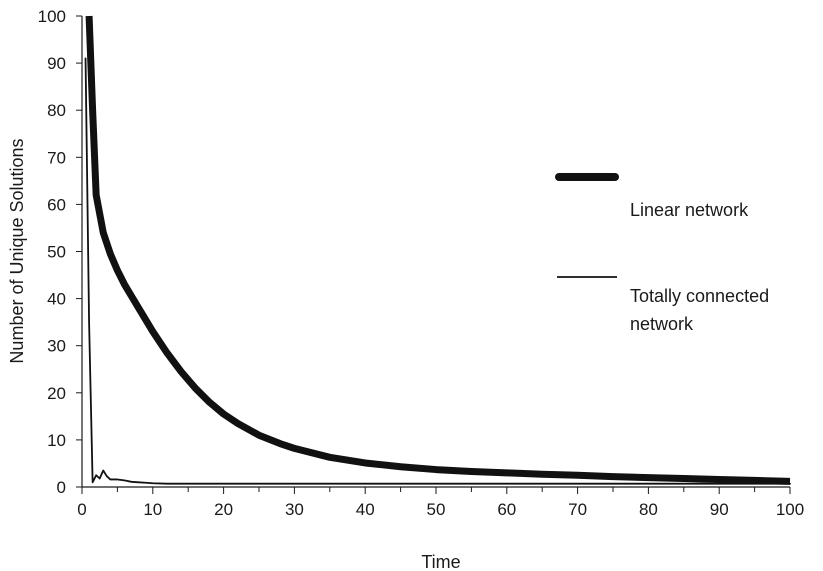 This screenshot has width=823, height=571. Describe the element at coordinates (440, 561) in the screenshot. I see `x-axis-title: Time` at that location.